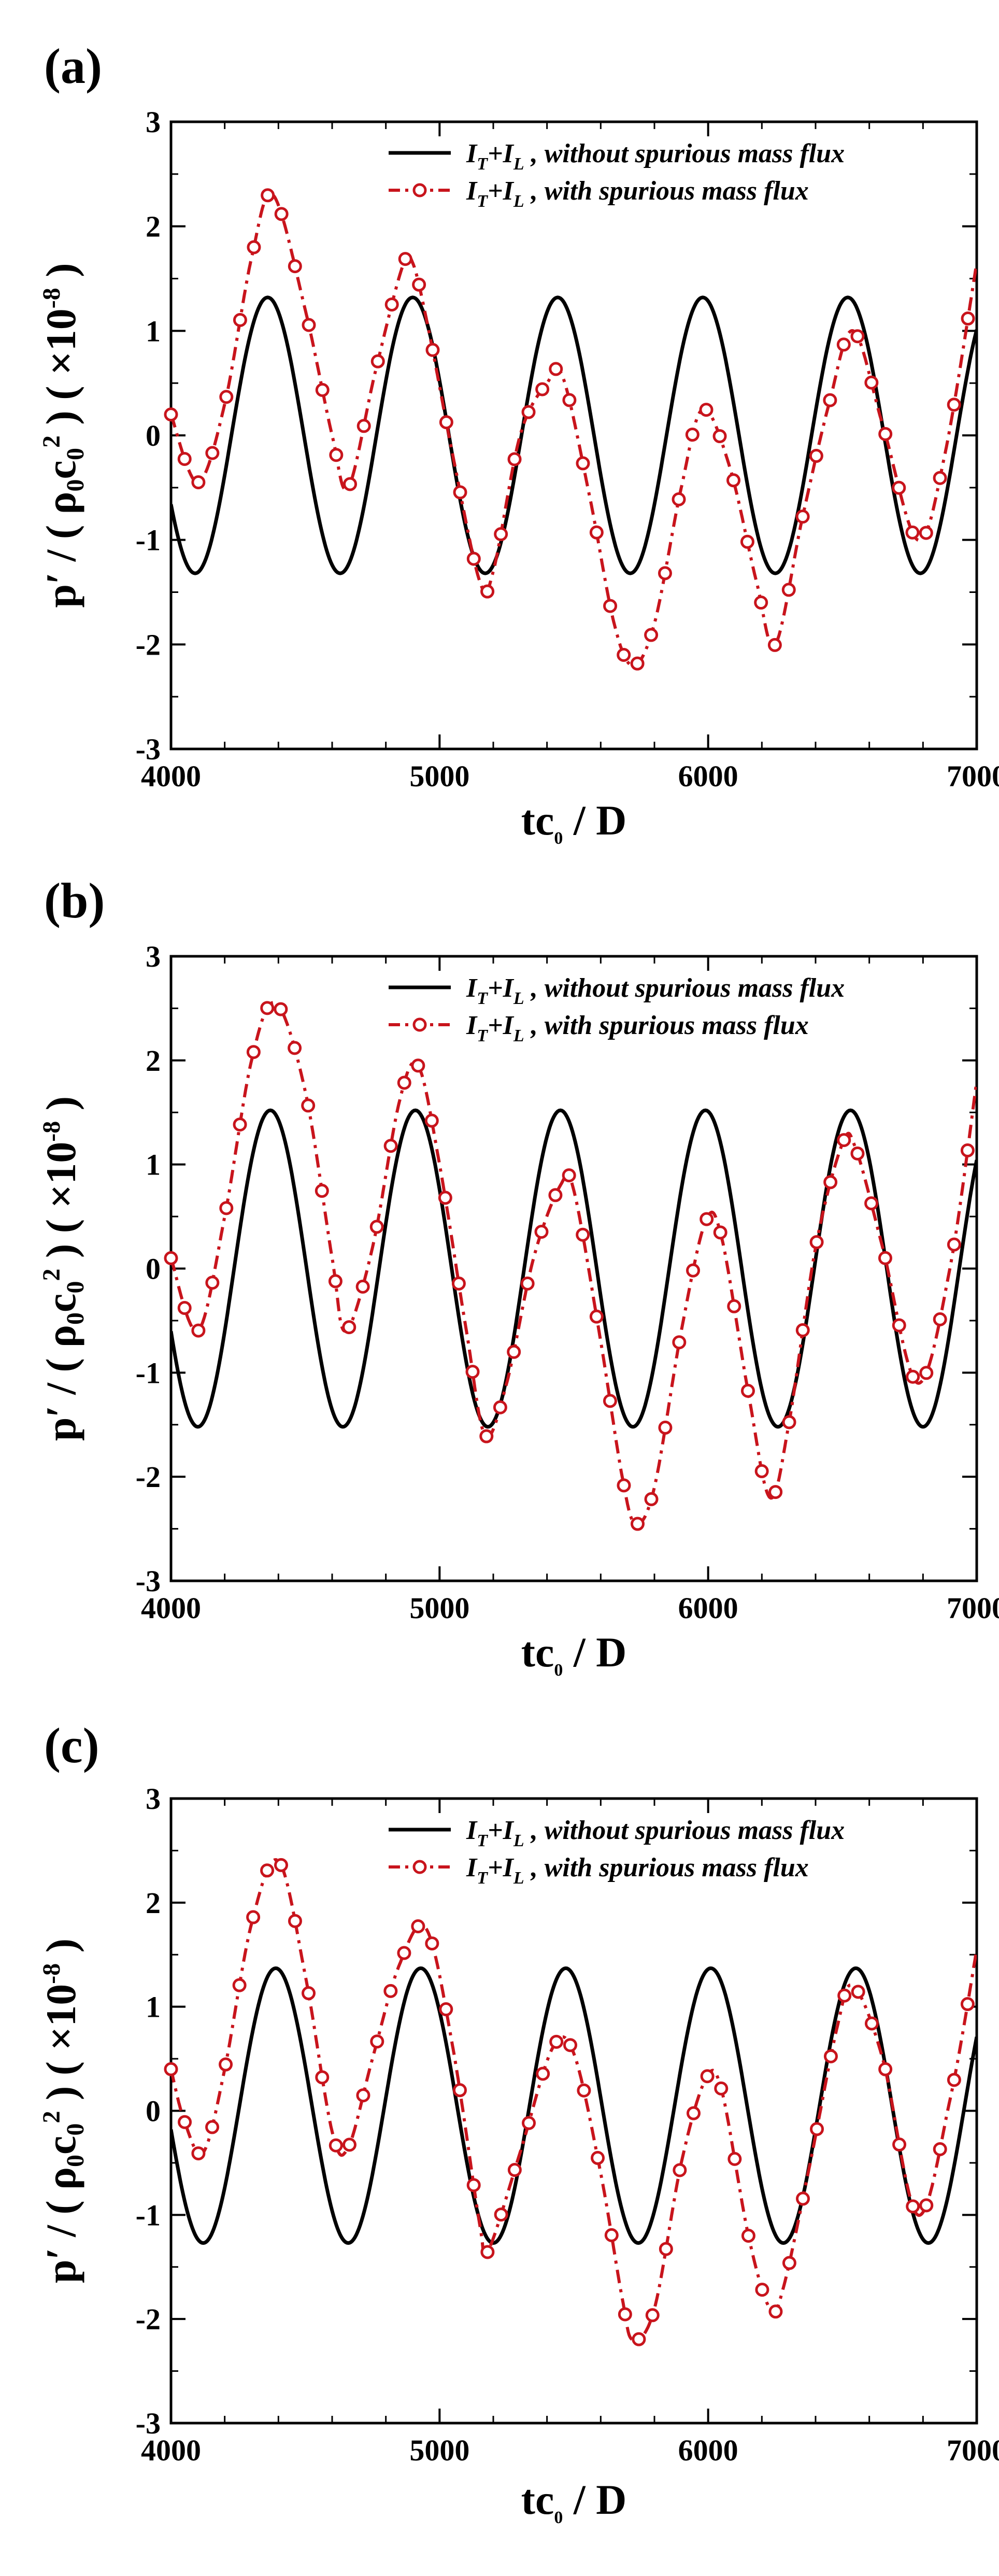 This screenshot has width=999, height=2576. I want to click on panel-label: (c), so click(72, 1745).